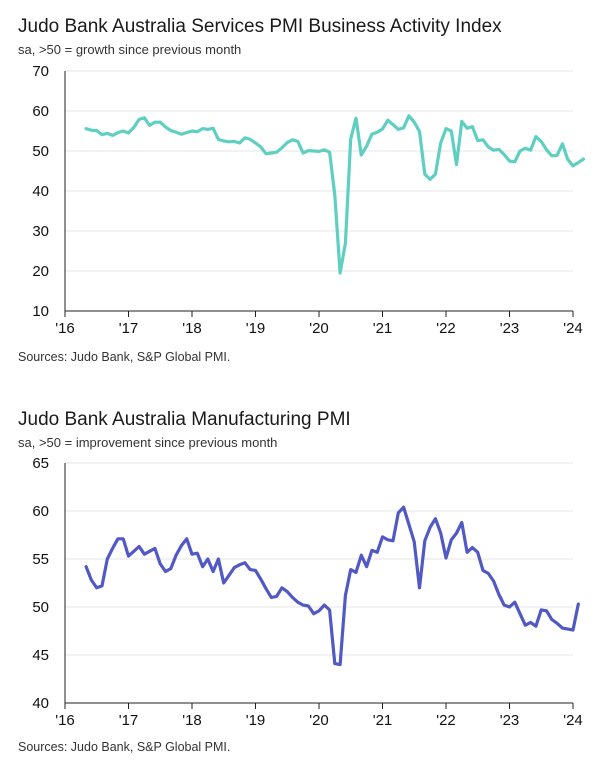 This screenshot has width=603, height=763. Describe the element at coordinates (40, 559) in the screenshot. I see `y-tick-label: 55` at that location.